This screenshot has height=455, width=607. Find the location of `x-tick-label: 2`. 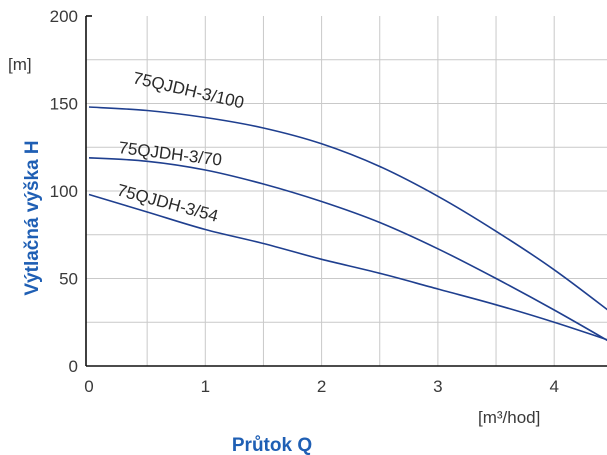

x-tick-label: 2 is located at coordinates (321, 386).